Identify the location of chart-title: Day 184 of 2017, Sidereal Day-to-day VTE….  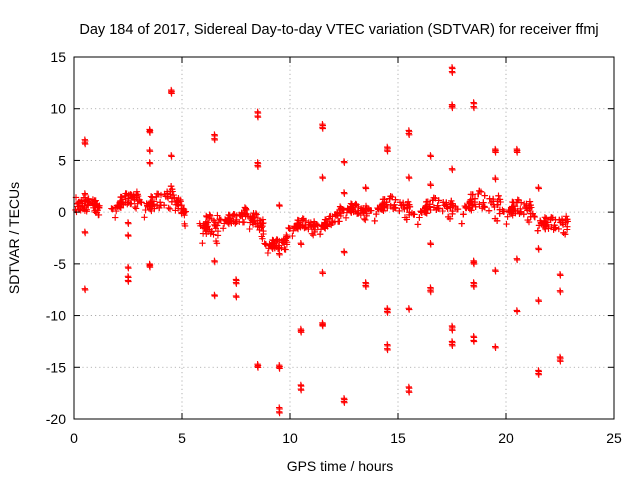
(338, 30).